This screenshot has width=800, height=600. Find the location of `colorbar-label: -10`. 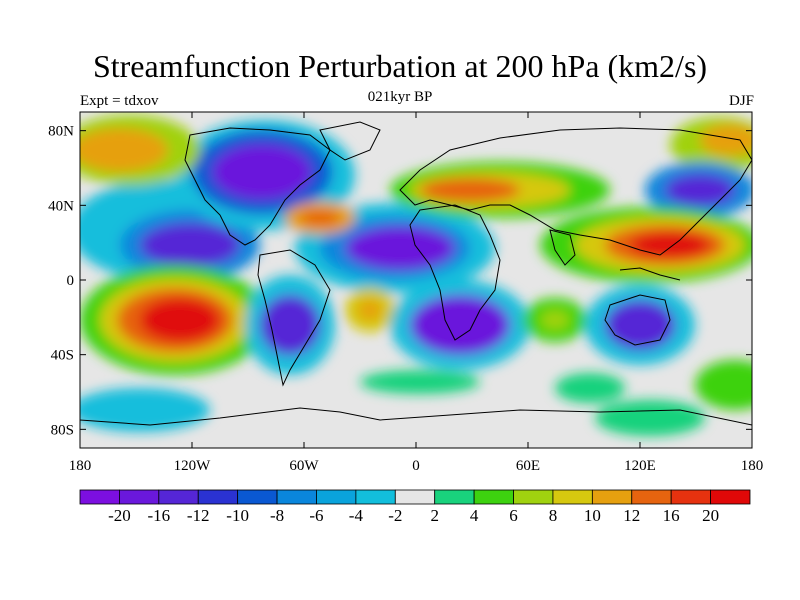

colorbar-label: -10 is located at coordinates (237, 515).